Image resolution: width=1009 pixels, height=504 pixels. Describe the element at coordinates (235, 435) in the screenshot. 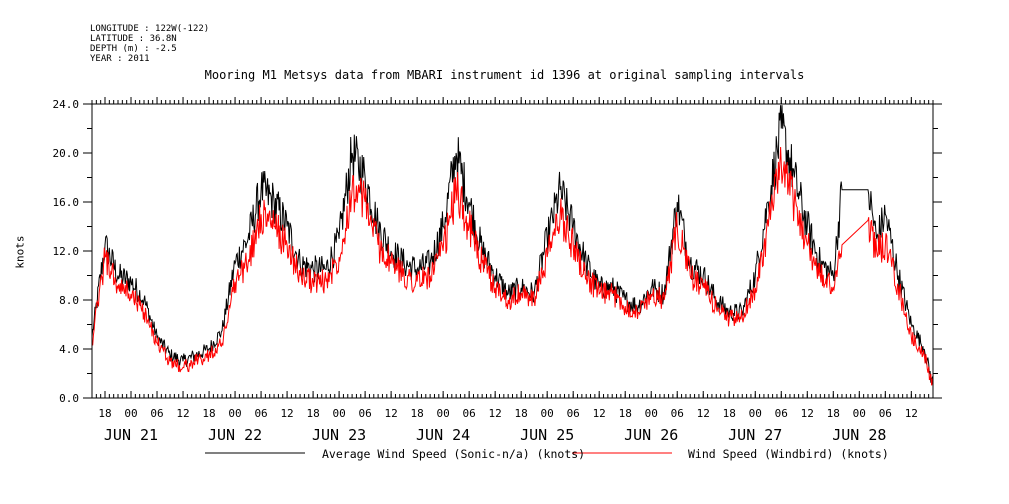

I see `x-day-label: JUN 22` at that location.